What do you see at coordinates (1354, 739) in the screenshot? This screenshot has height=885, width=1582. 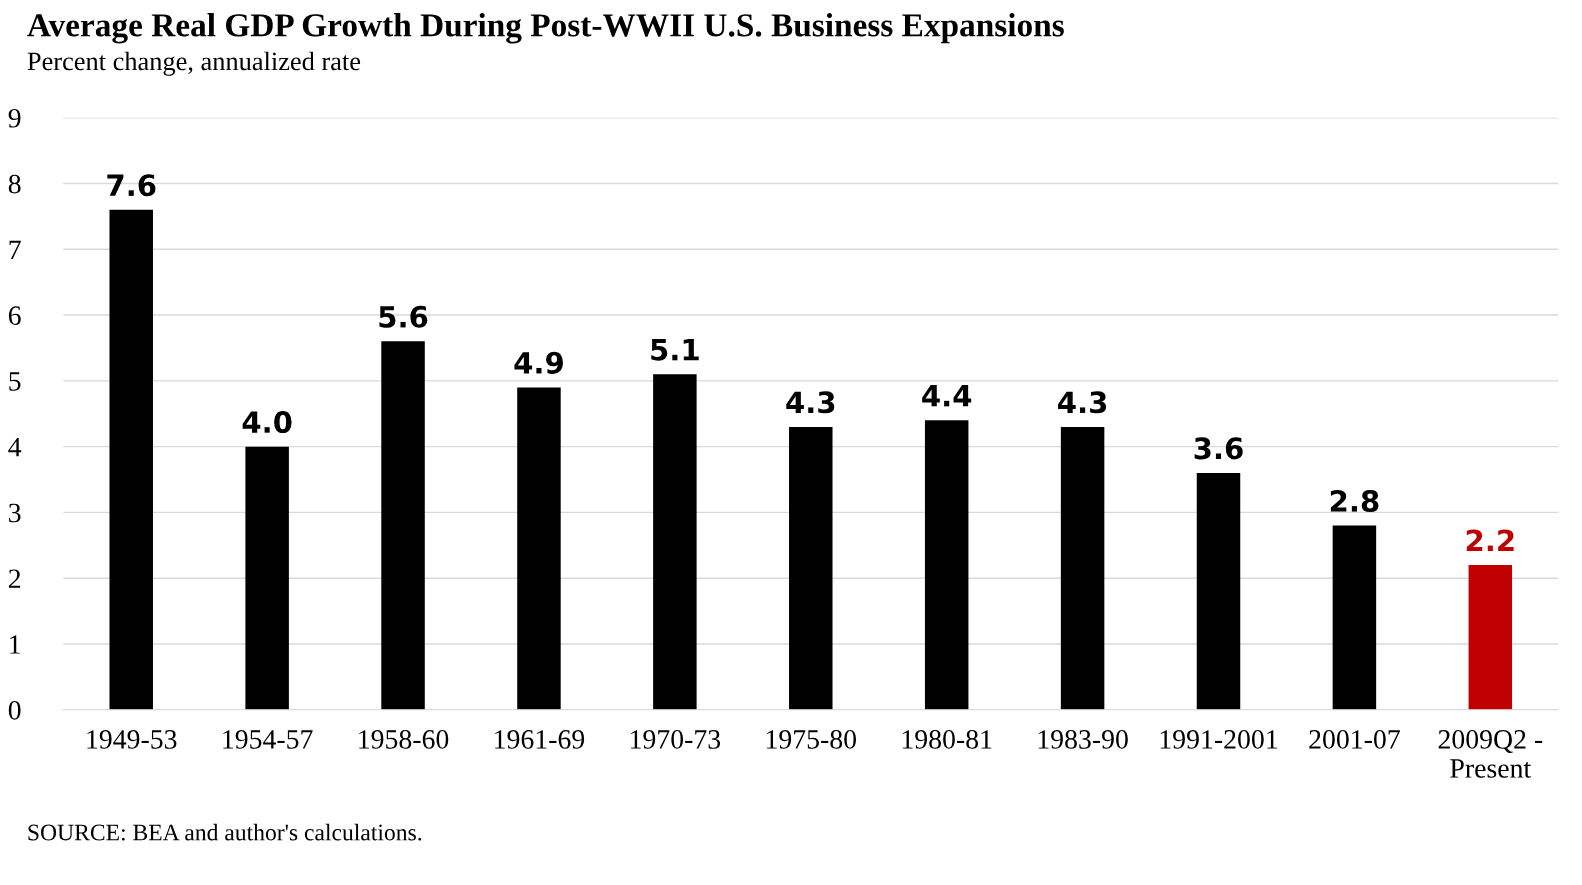 I see `x-tick-label: 2001-07` at bounding box center [1354, 739].